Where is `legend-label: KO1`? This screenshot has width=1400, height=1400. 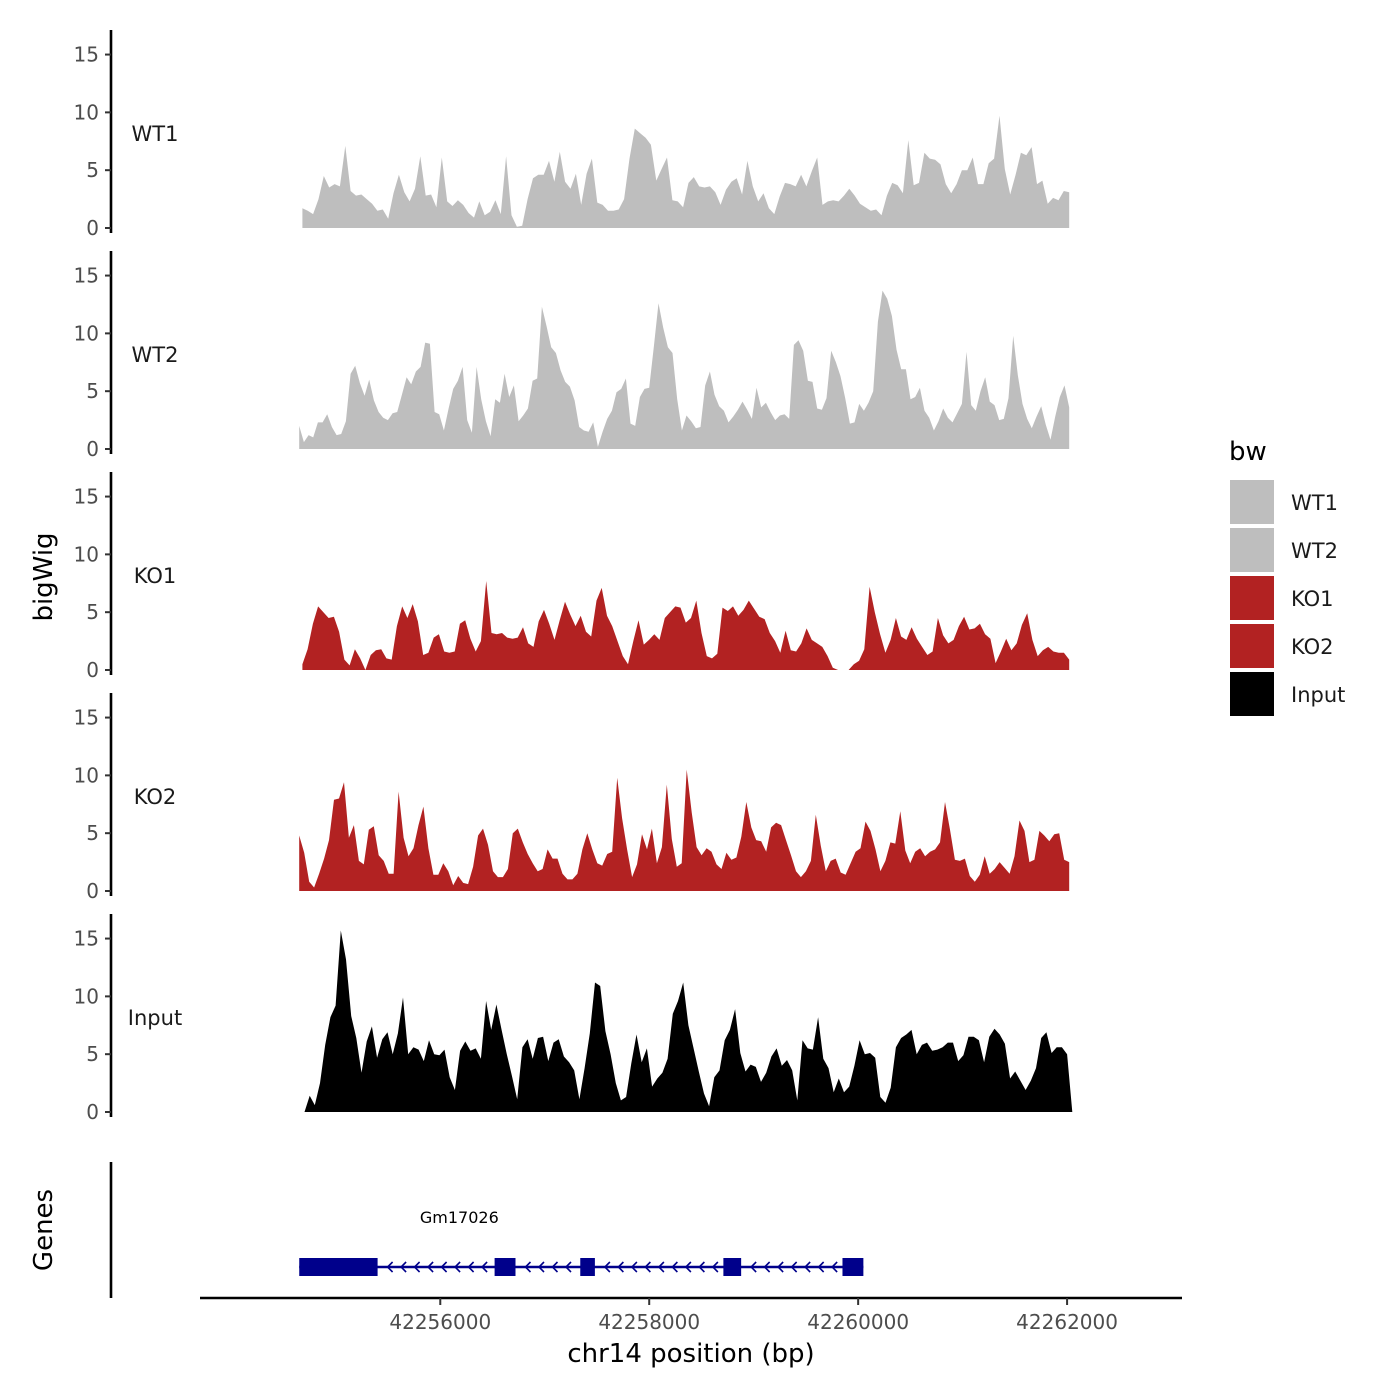
legend-label: KO1 is located at coordinates (1312, 599).